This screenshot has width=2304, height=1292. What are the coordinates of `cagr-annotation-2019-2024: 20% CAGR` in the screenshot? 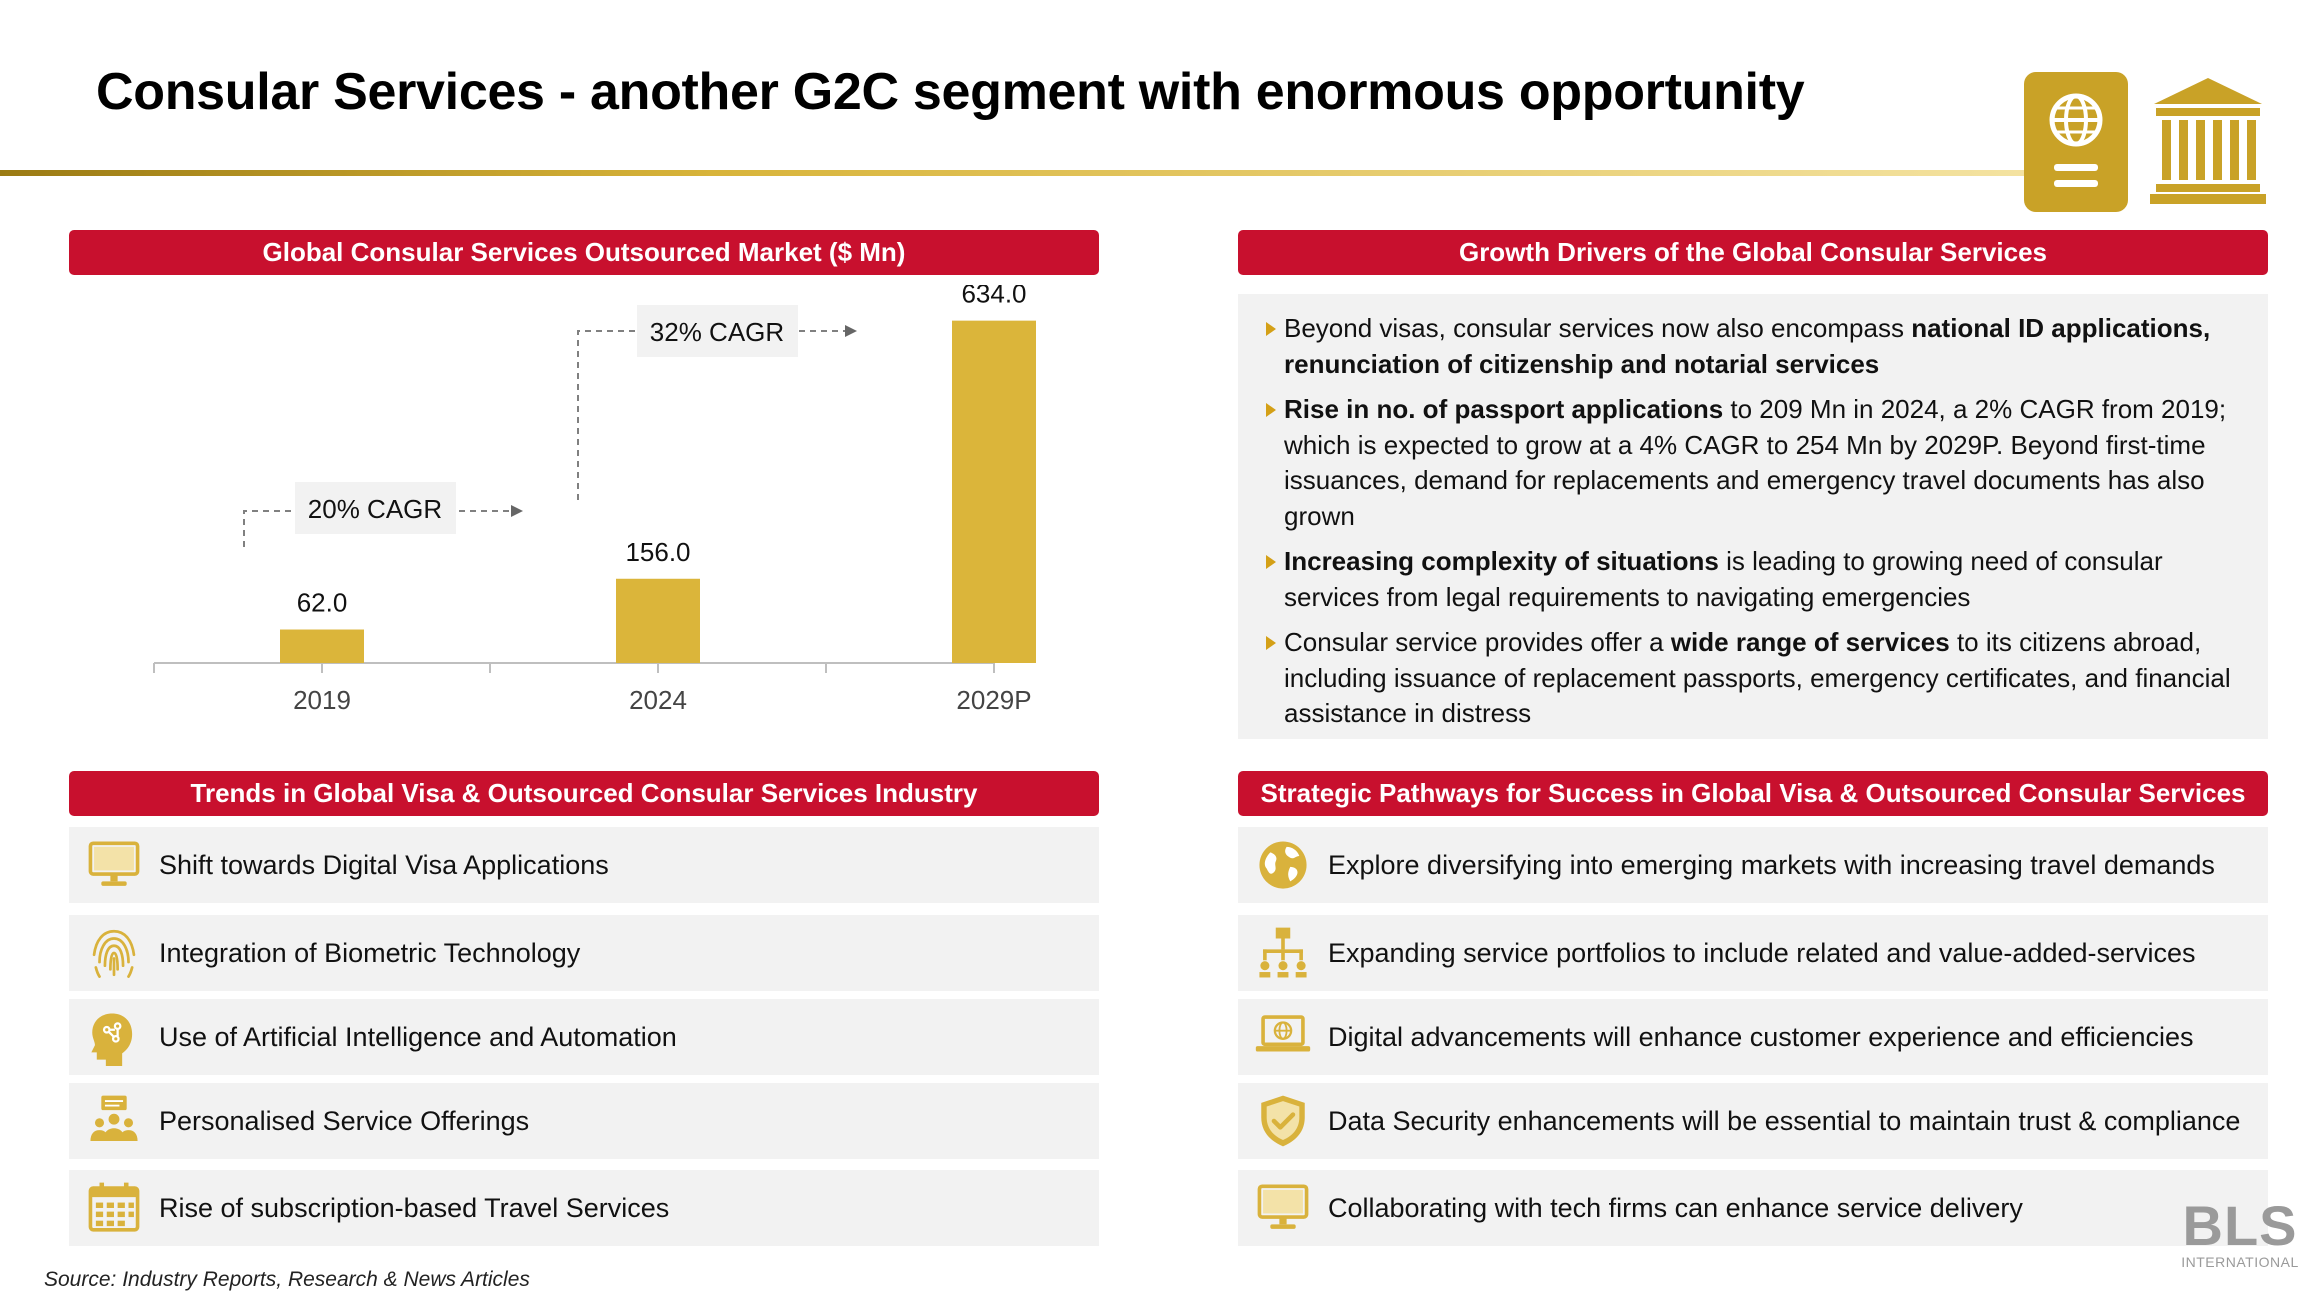 It's located at (383, 514).